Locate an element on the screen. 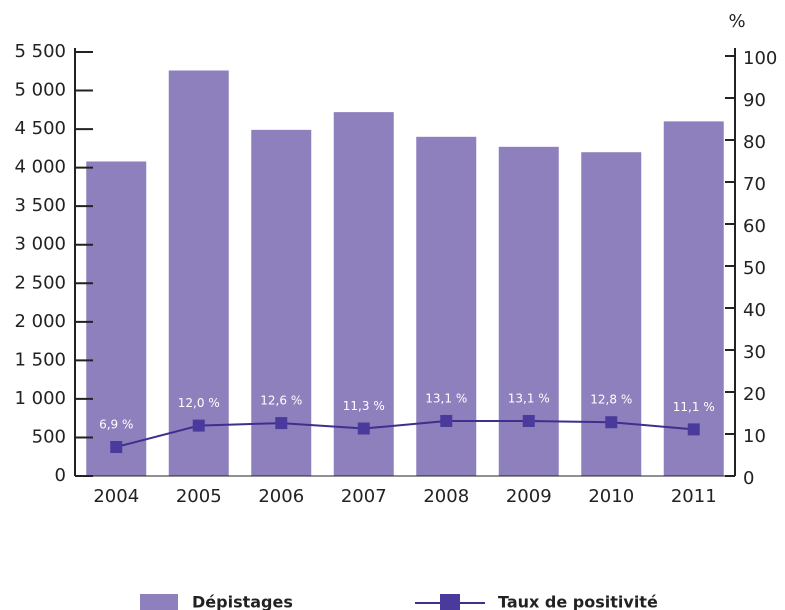  y2-tick-label: 50 is located at coordinates (754, 268).